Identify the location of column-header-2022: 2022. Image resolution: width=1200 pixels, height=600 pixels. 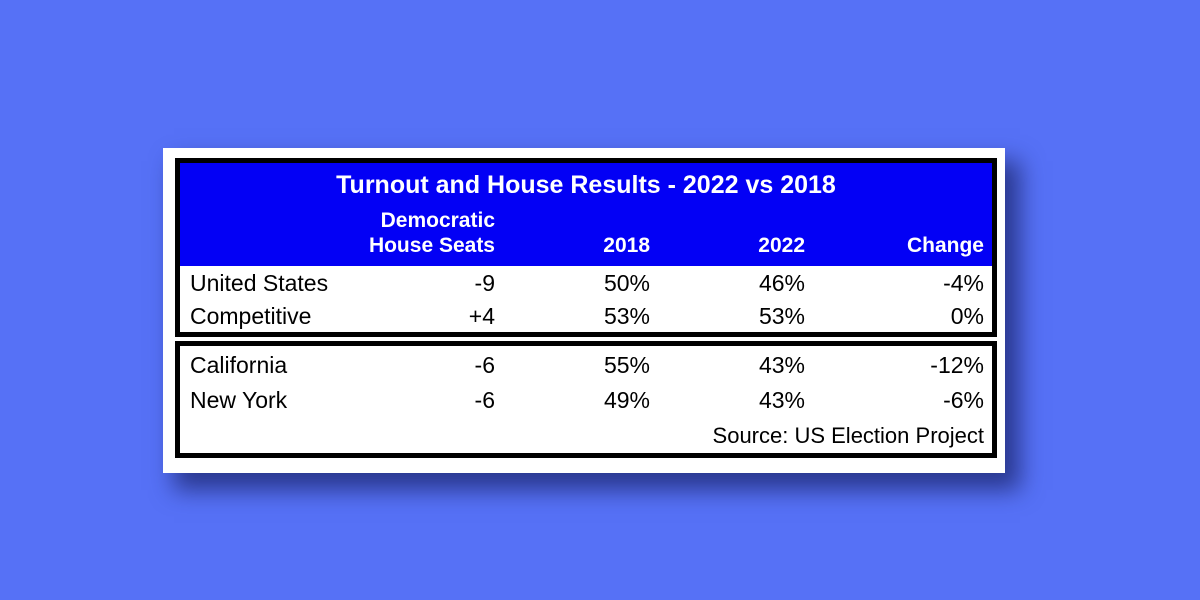
(781, 245).